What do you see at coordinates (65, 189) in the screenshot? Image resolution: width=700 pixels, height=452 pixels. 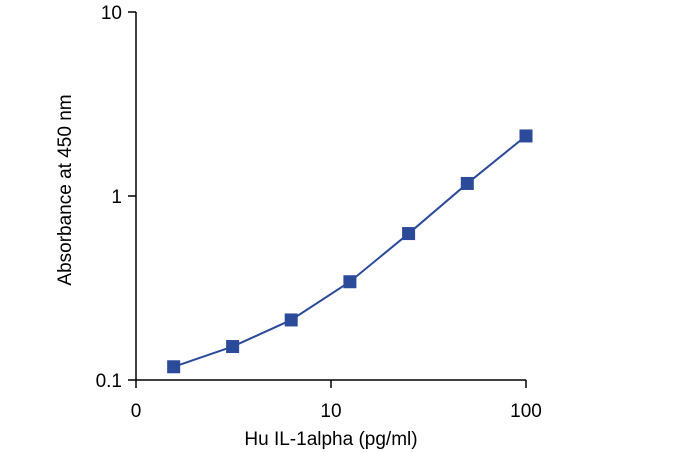 I see `y-axis-title: Absorbance at 450 nm` at bounding box center [65, 189].